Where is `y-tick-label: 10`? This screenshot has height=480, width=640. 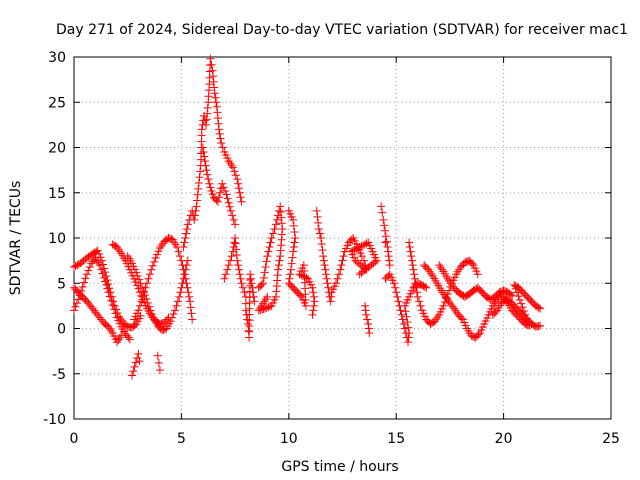
y-tick-label: 10 is located at coordinates (57, 239).